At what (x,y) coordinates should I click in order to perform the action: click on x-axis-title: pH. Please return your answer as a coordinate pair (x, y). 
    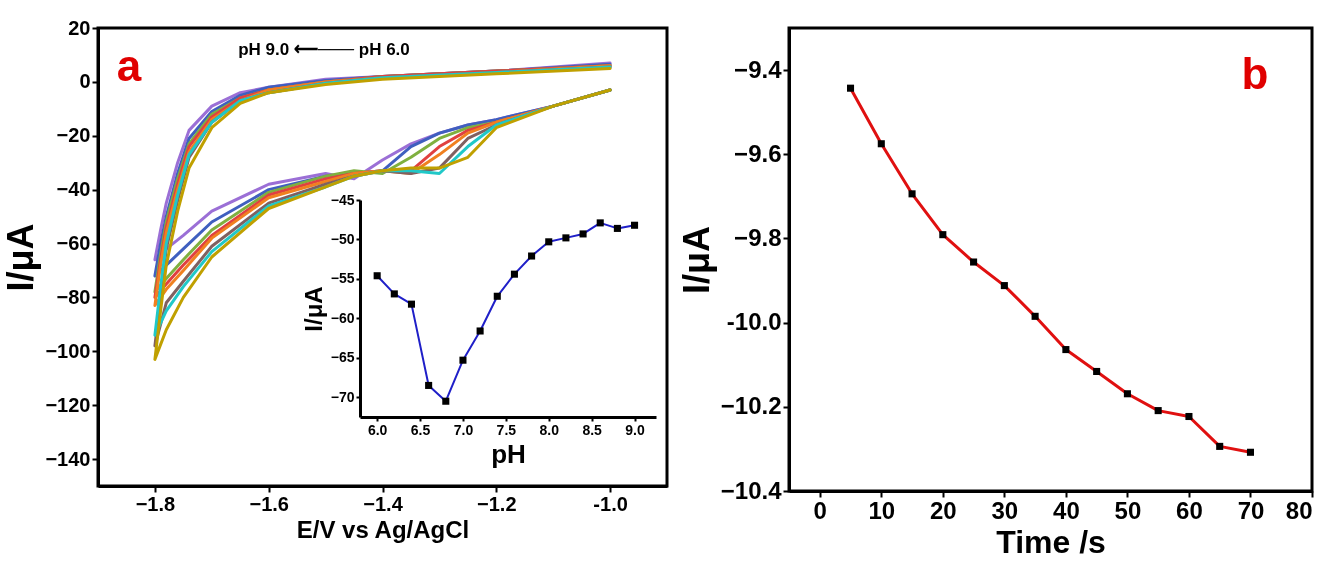
    Looking at the image, I should click on (508, 453).